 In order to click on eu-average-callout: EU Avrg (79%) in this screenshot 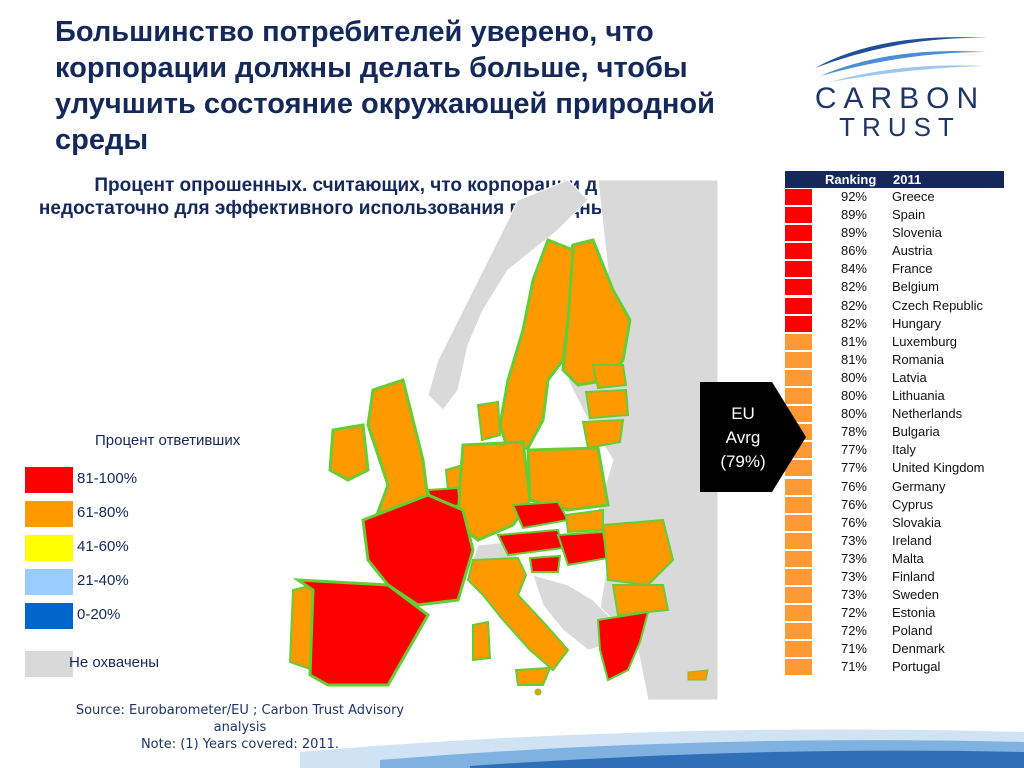, I will do `click(753, 437)`.